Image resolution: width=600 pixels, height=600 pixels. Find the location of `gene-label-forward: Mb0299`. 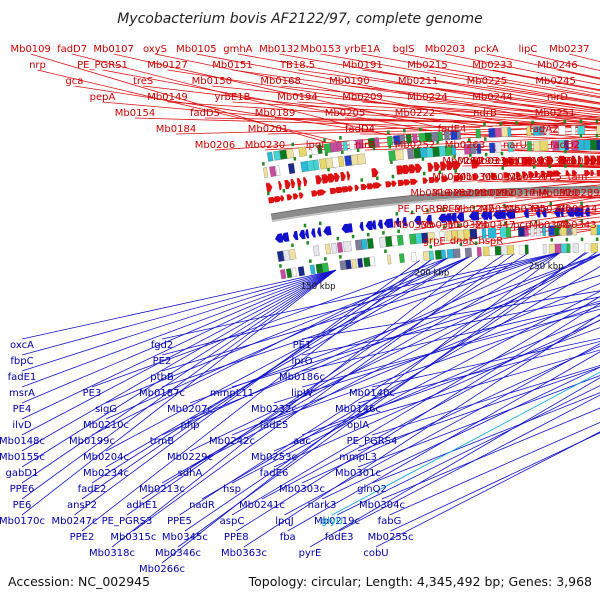

gene-label-forward: Mb0299 is located at coordinates (462, 161).